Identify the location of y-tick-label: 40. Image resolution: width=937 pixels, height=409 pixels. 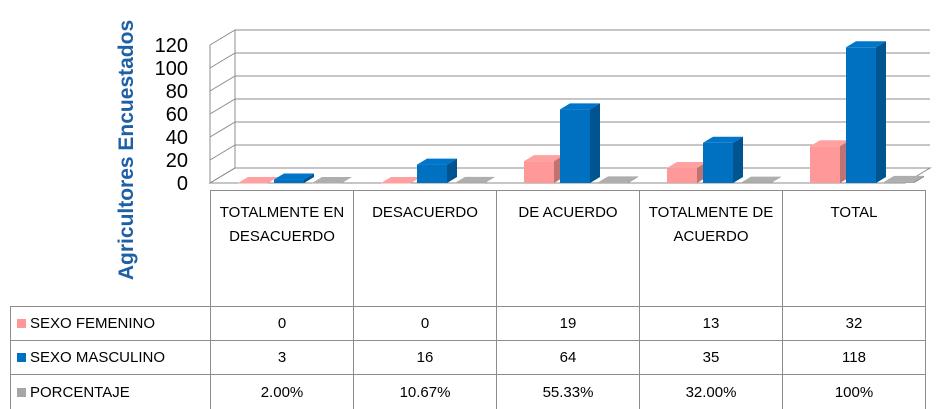
(177, 138).